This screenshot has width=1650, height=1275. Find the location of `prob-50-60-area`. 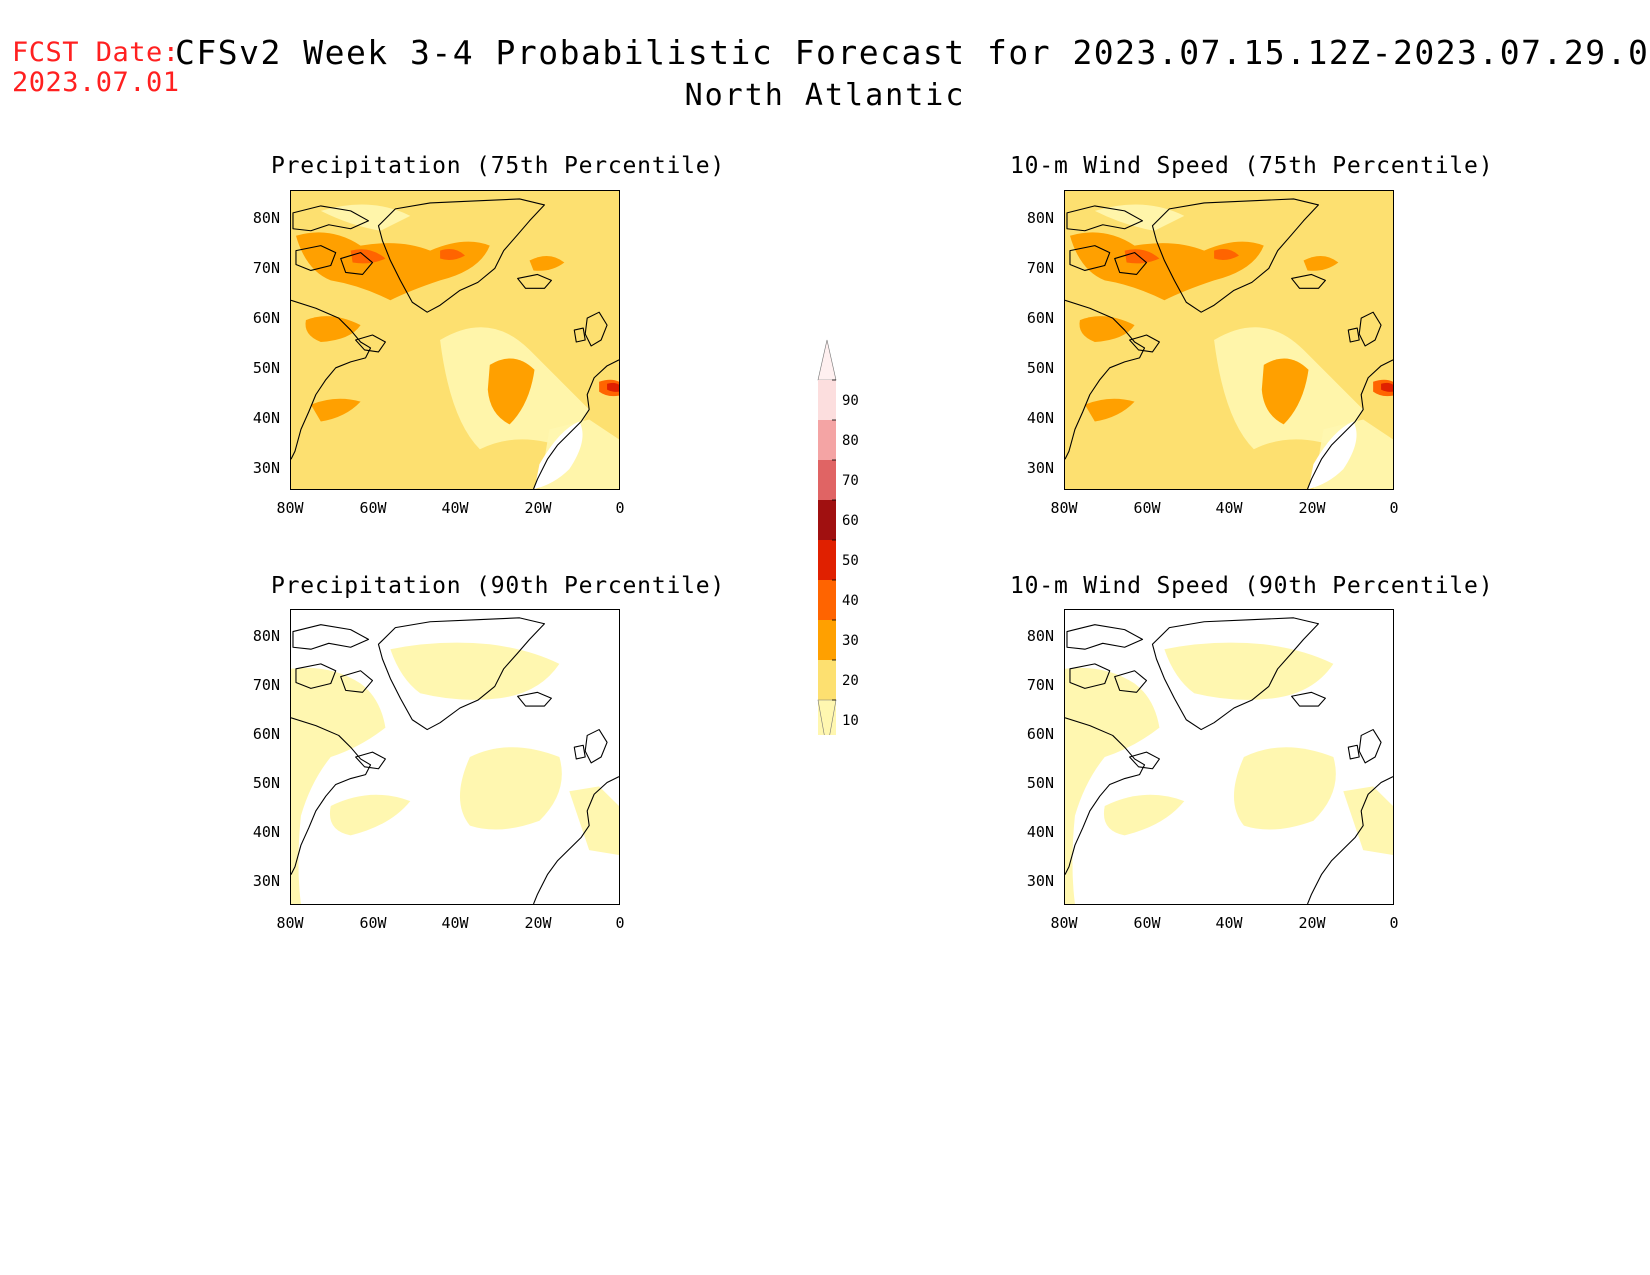

prob-50-60-area is located at coordinates (613, 387).